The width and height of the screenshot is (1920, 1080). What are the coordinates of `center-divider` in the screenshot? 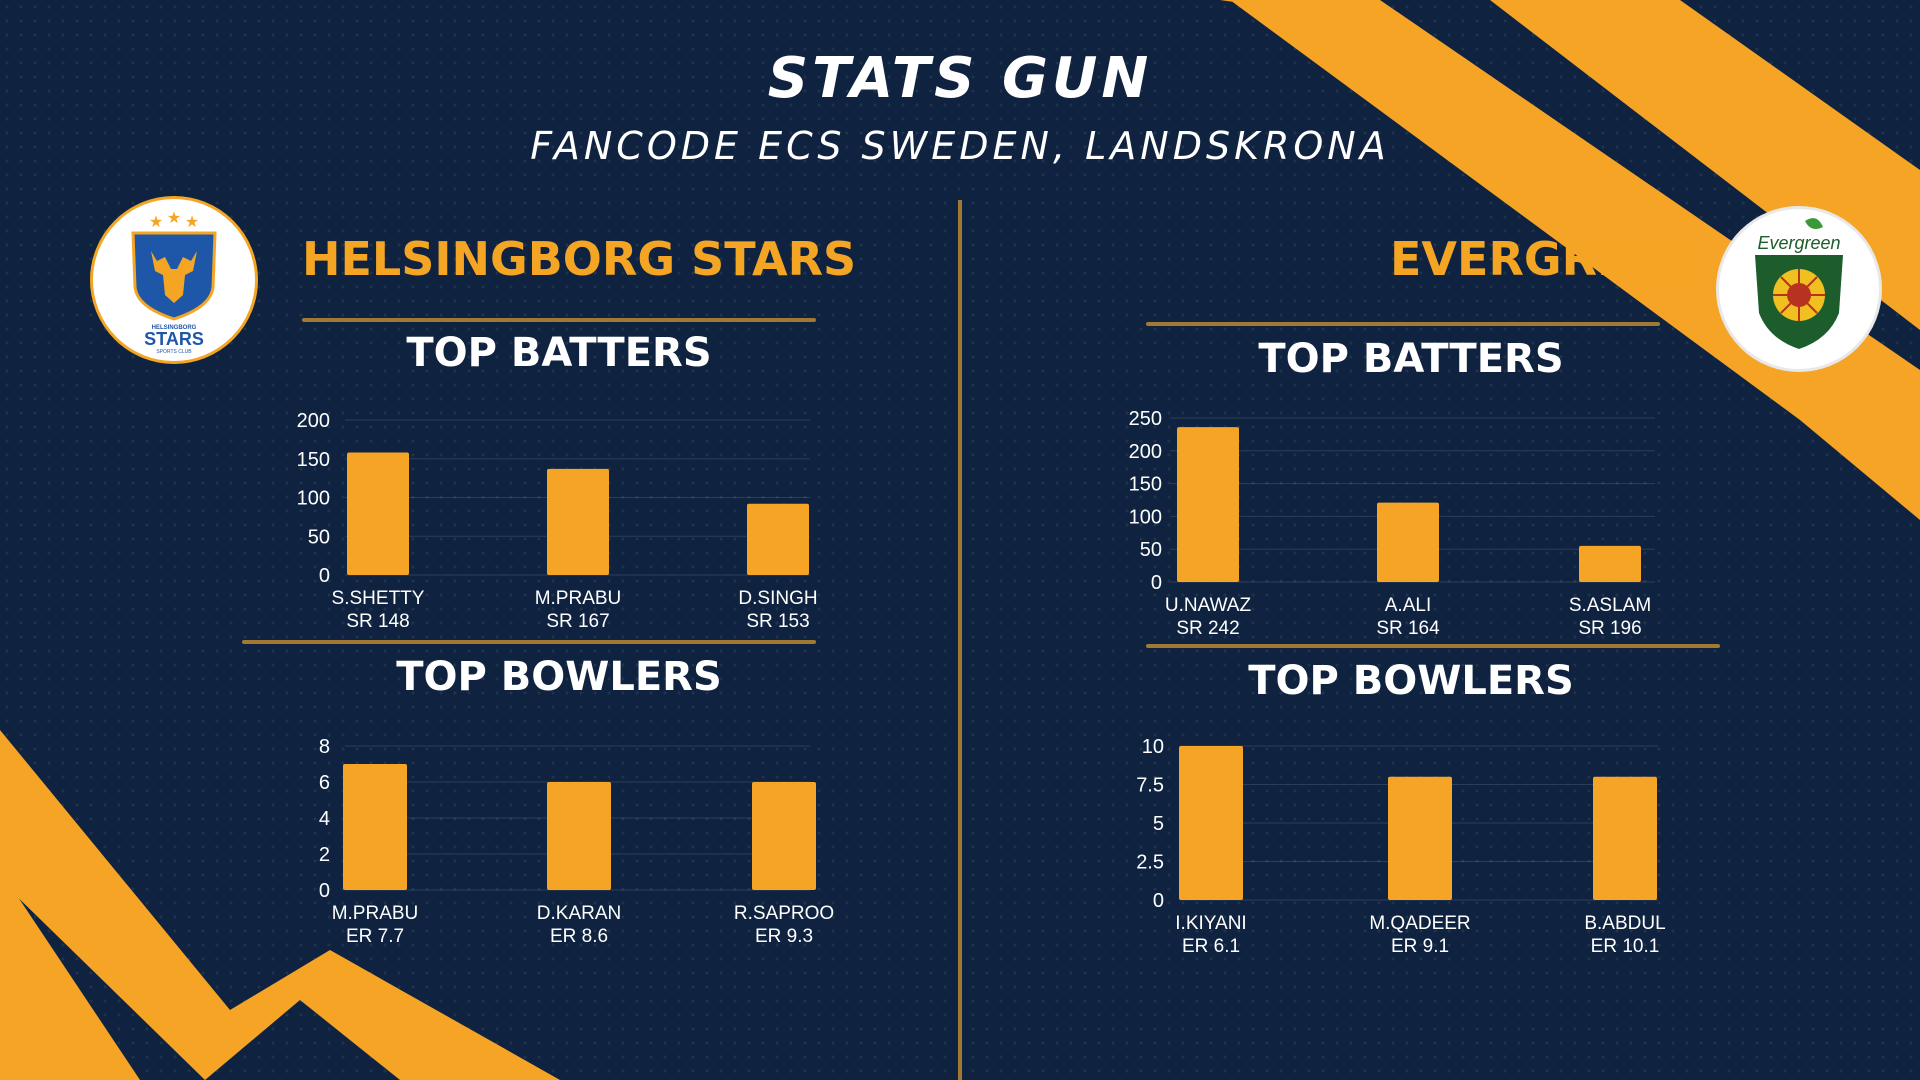 It's located at (960, 640).